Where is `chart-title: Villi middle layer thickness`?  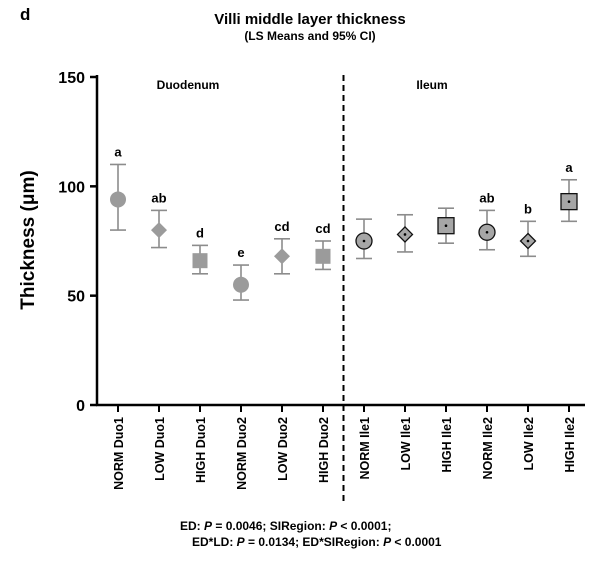
chart-title: Villi middle layer thickness is located at coordinates (309, 19).